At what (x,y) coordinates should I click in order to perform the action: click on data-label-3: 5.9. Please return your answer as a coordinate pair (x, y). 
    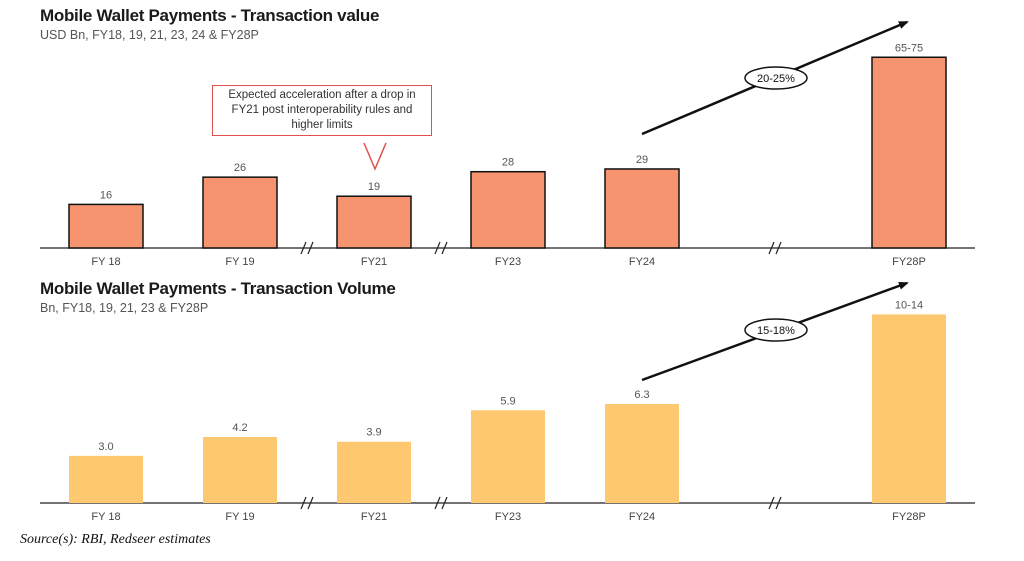
    Looking at the image, I should click on (507, 401).